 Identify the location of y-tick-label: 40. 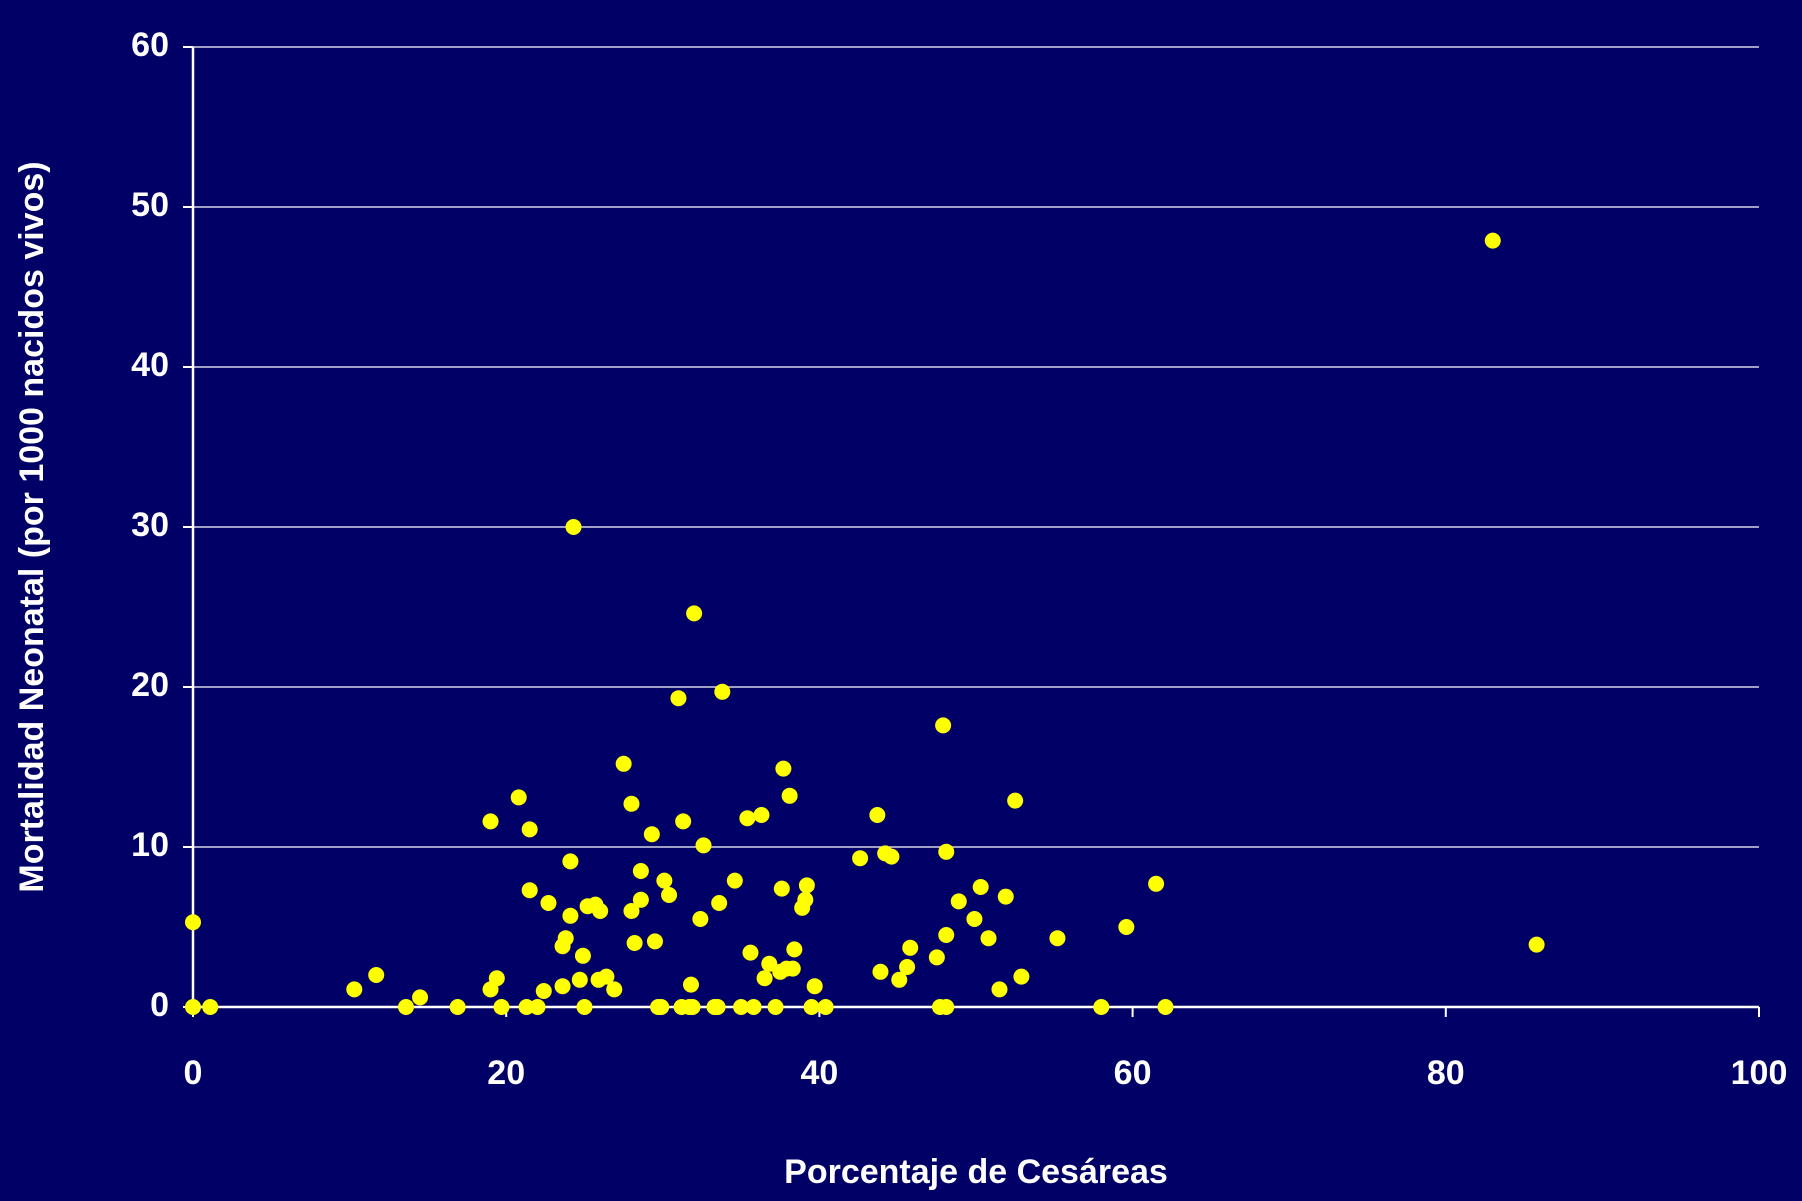
(150, 365).